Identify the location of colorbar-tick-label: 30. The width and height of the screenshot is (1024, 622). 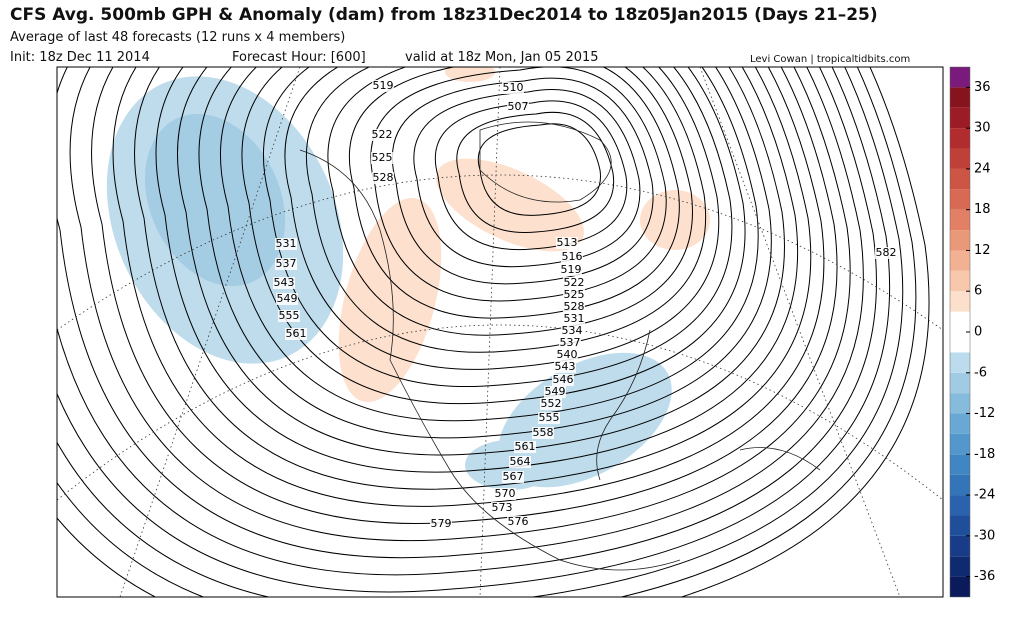
(982, 128).